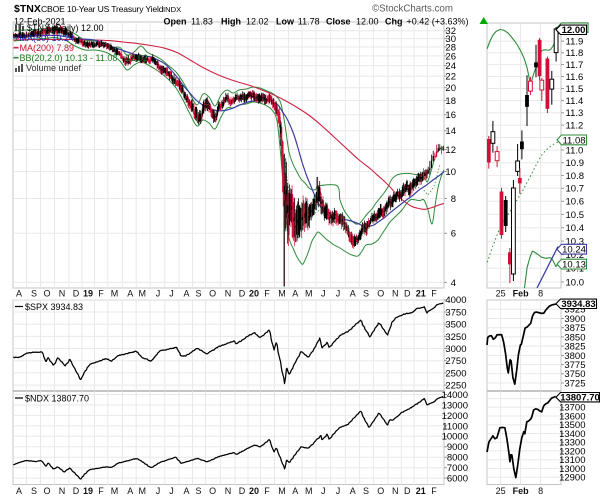 The image size is (600, 497). Describe the element at coordinates (575, 113) in the screenshot. I see `svg-text: 11.3` at that location.